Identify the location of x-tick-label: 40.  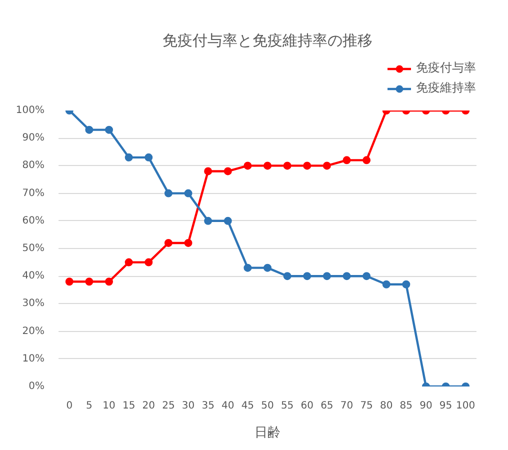
(228, 406).